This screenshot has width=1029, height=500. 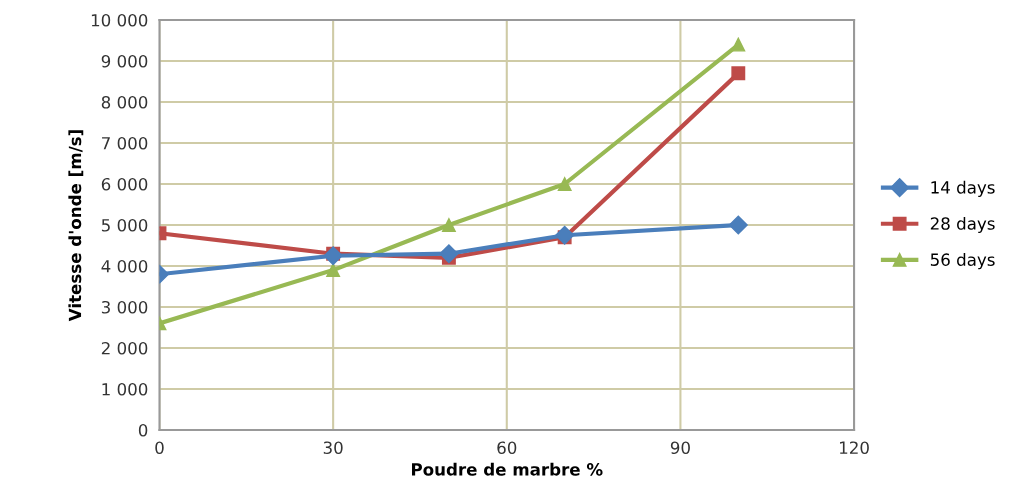 I want to click on y-axis-title: Vitesse d'onde [m/s], so click(x=76, y=226).